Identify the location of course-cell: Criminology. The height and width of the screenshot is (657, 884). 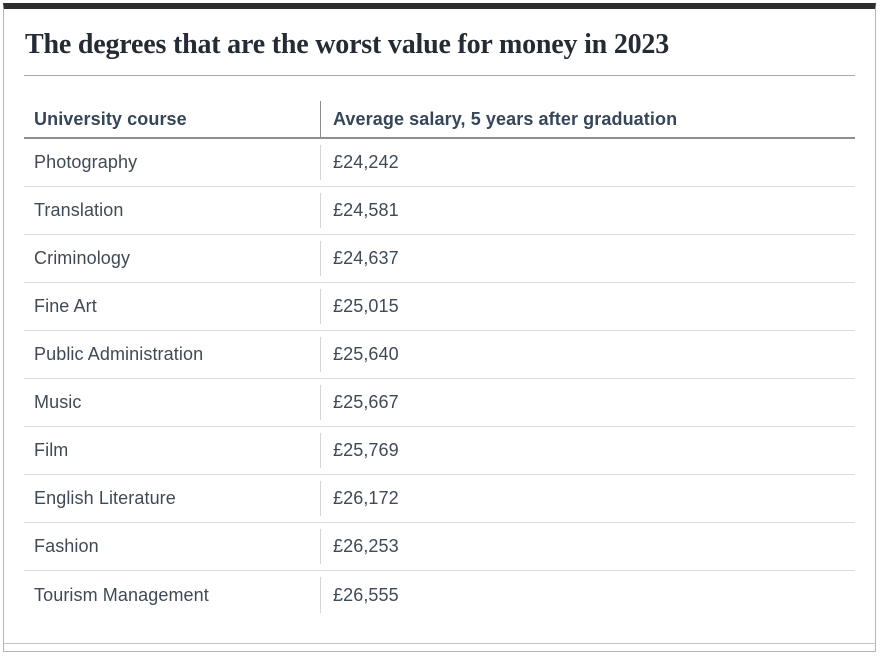
(82, 258).